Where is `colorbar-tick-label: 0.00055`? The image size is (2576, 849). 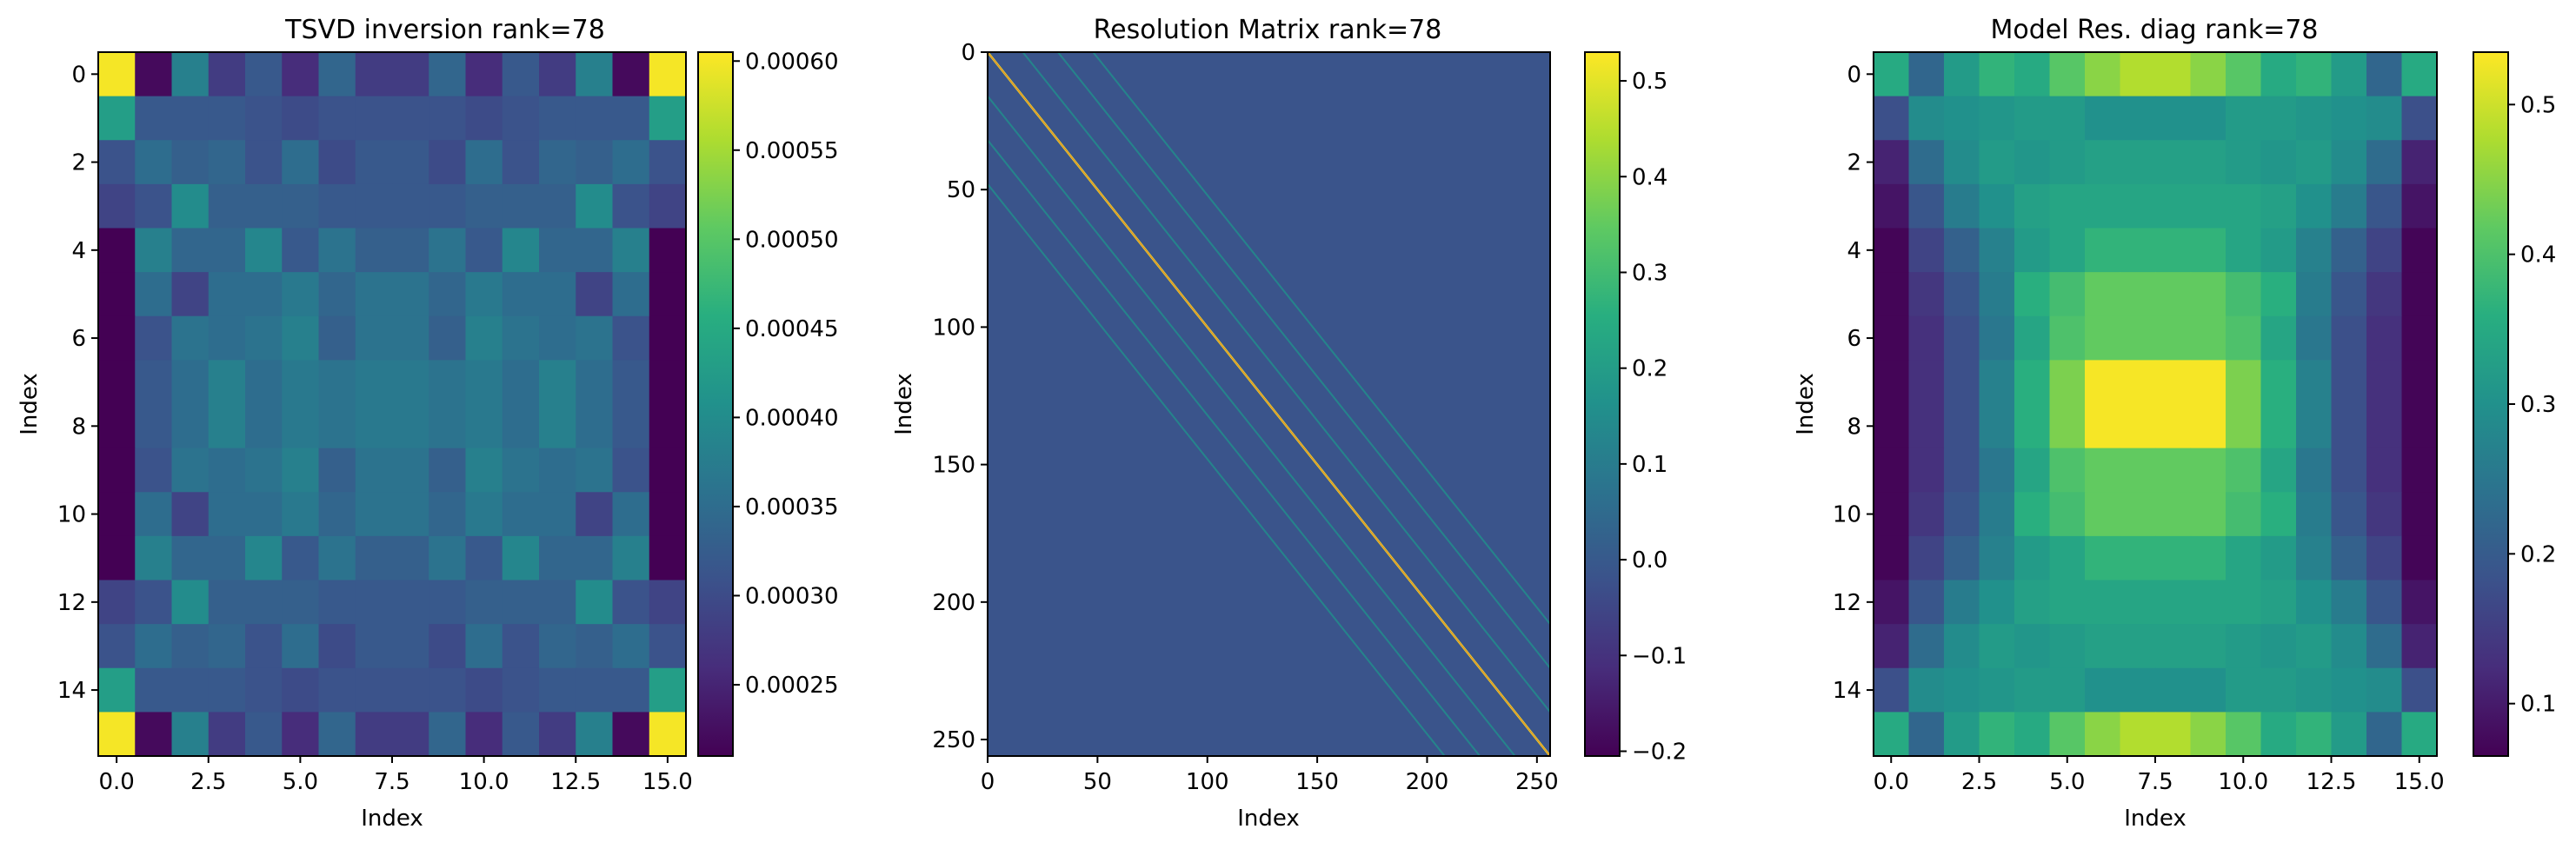
colorbar-tick-label: 0.00055 is located at coordinates (792, 151).